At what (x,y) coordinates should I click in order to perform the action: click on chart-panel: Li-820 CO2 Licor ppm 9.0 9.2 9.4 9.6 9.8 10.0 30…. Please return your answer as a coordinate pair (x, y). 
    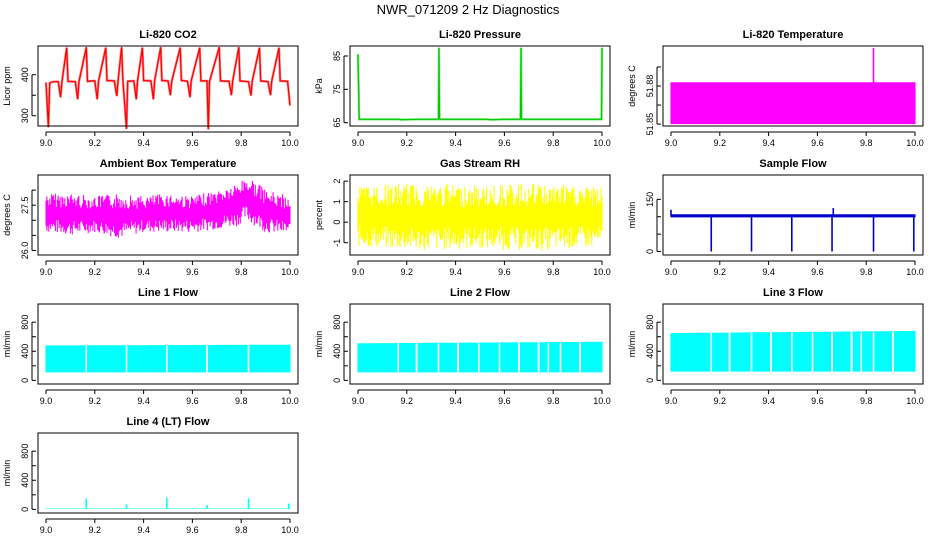
    Looking at the image, I should click on (150, 88).